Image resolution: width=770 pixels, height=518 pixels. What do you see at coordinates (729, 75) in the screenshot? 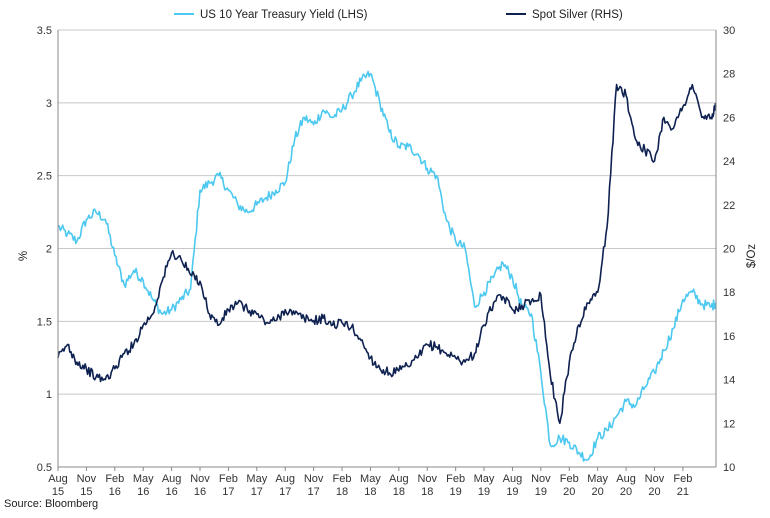
I see `right-axis-tick-label: 28` at bounding box center [729, 75].